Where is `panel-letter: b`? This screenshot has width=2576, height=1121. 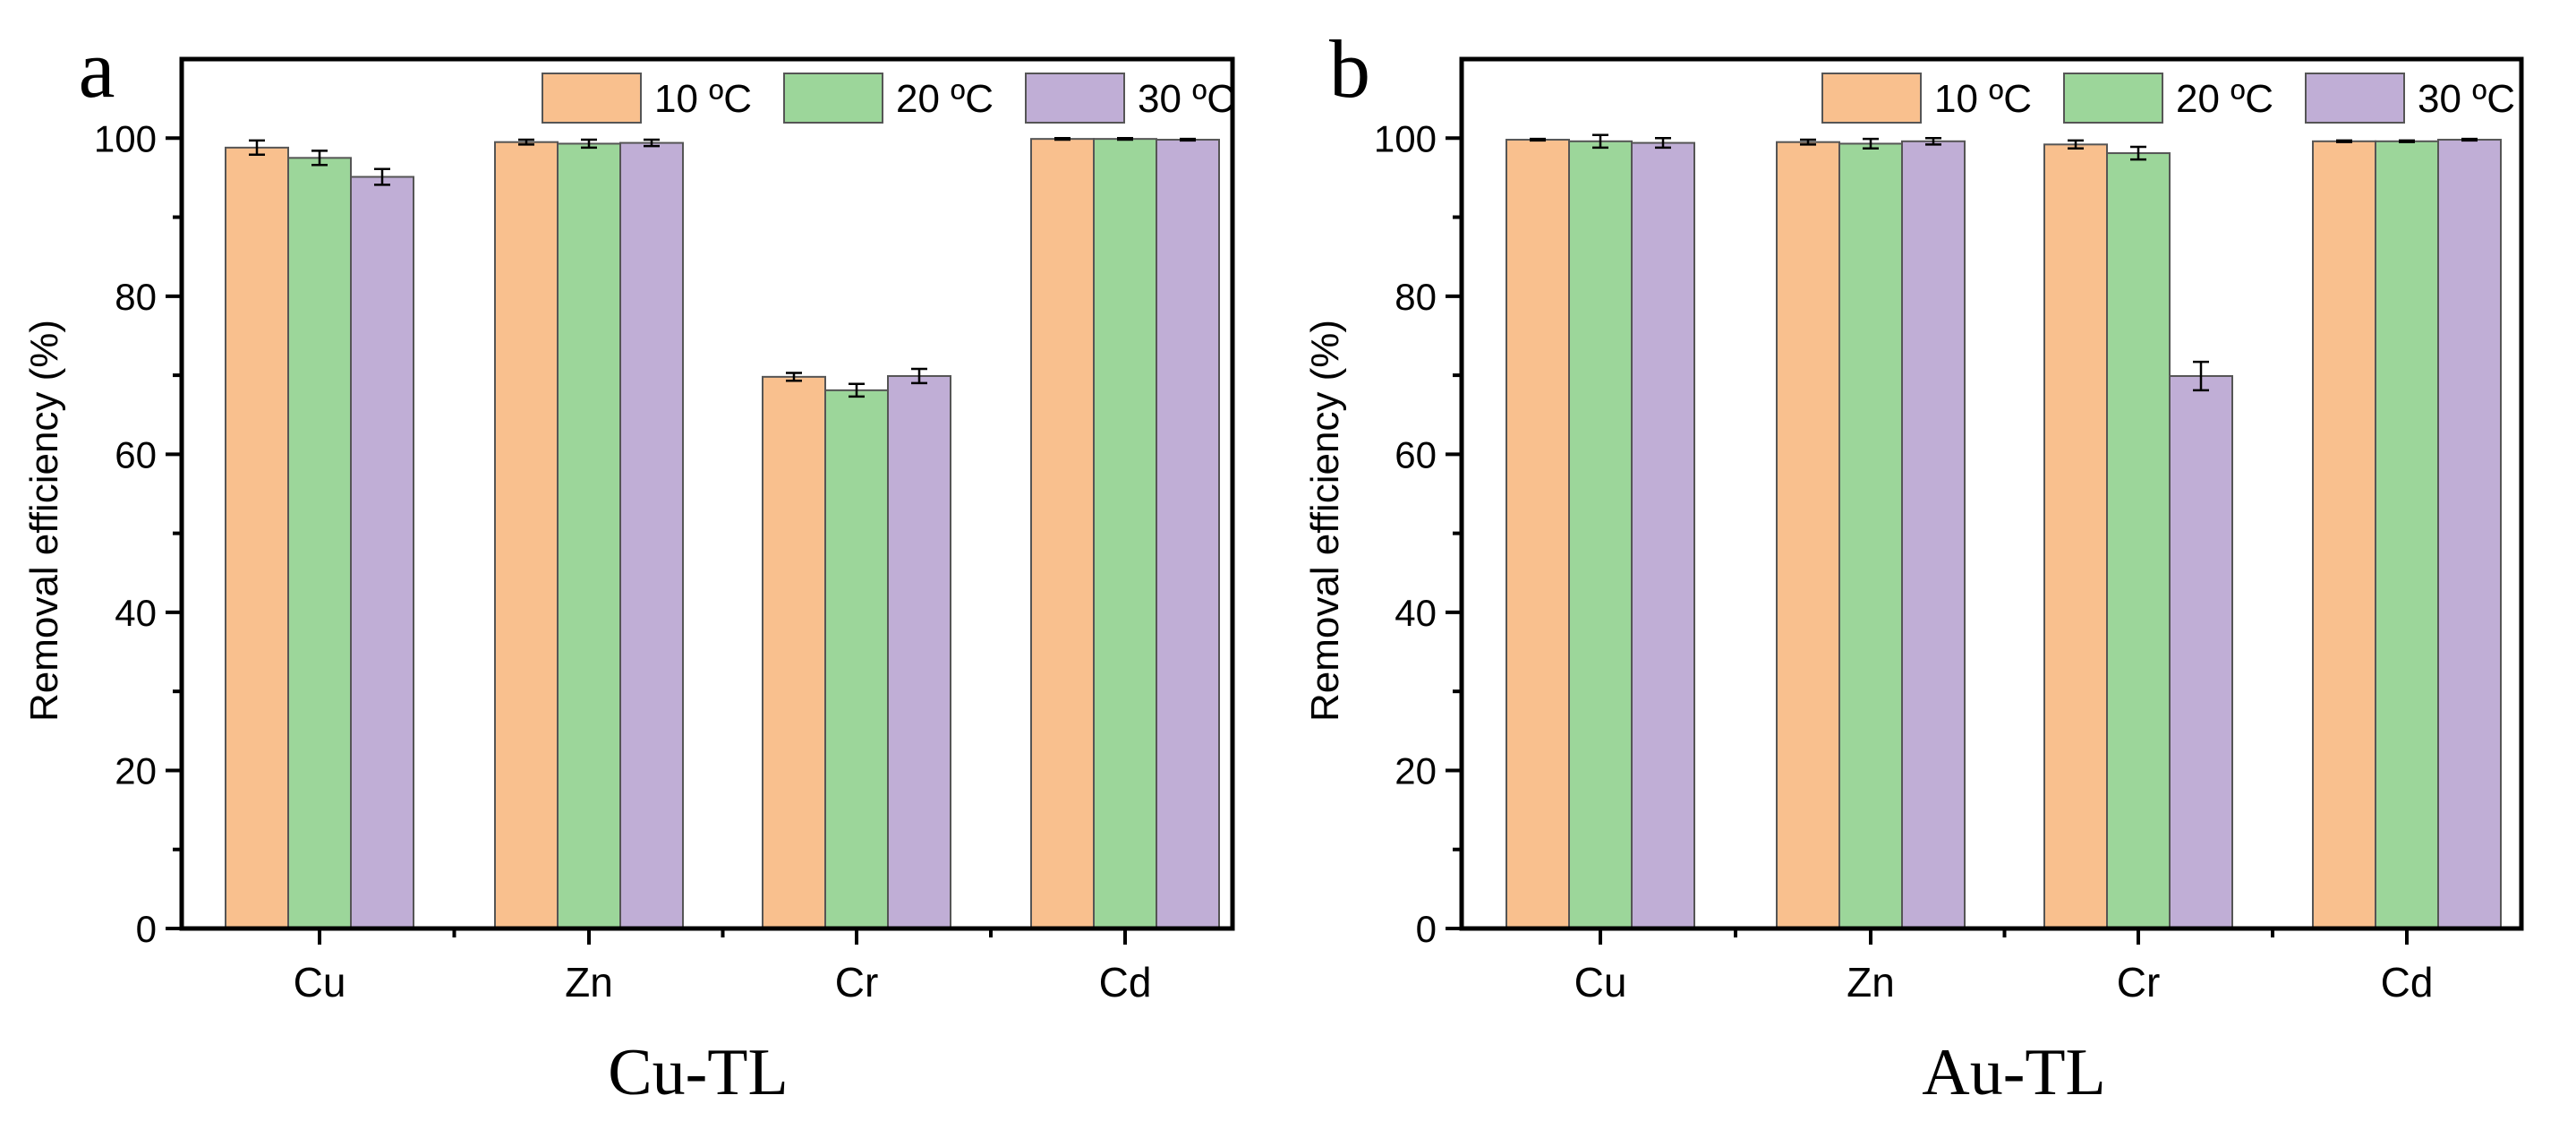
panel-letter: b is located at coordinates (1349, 69).